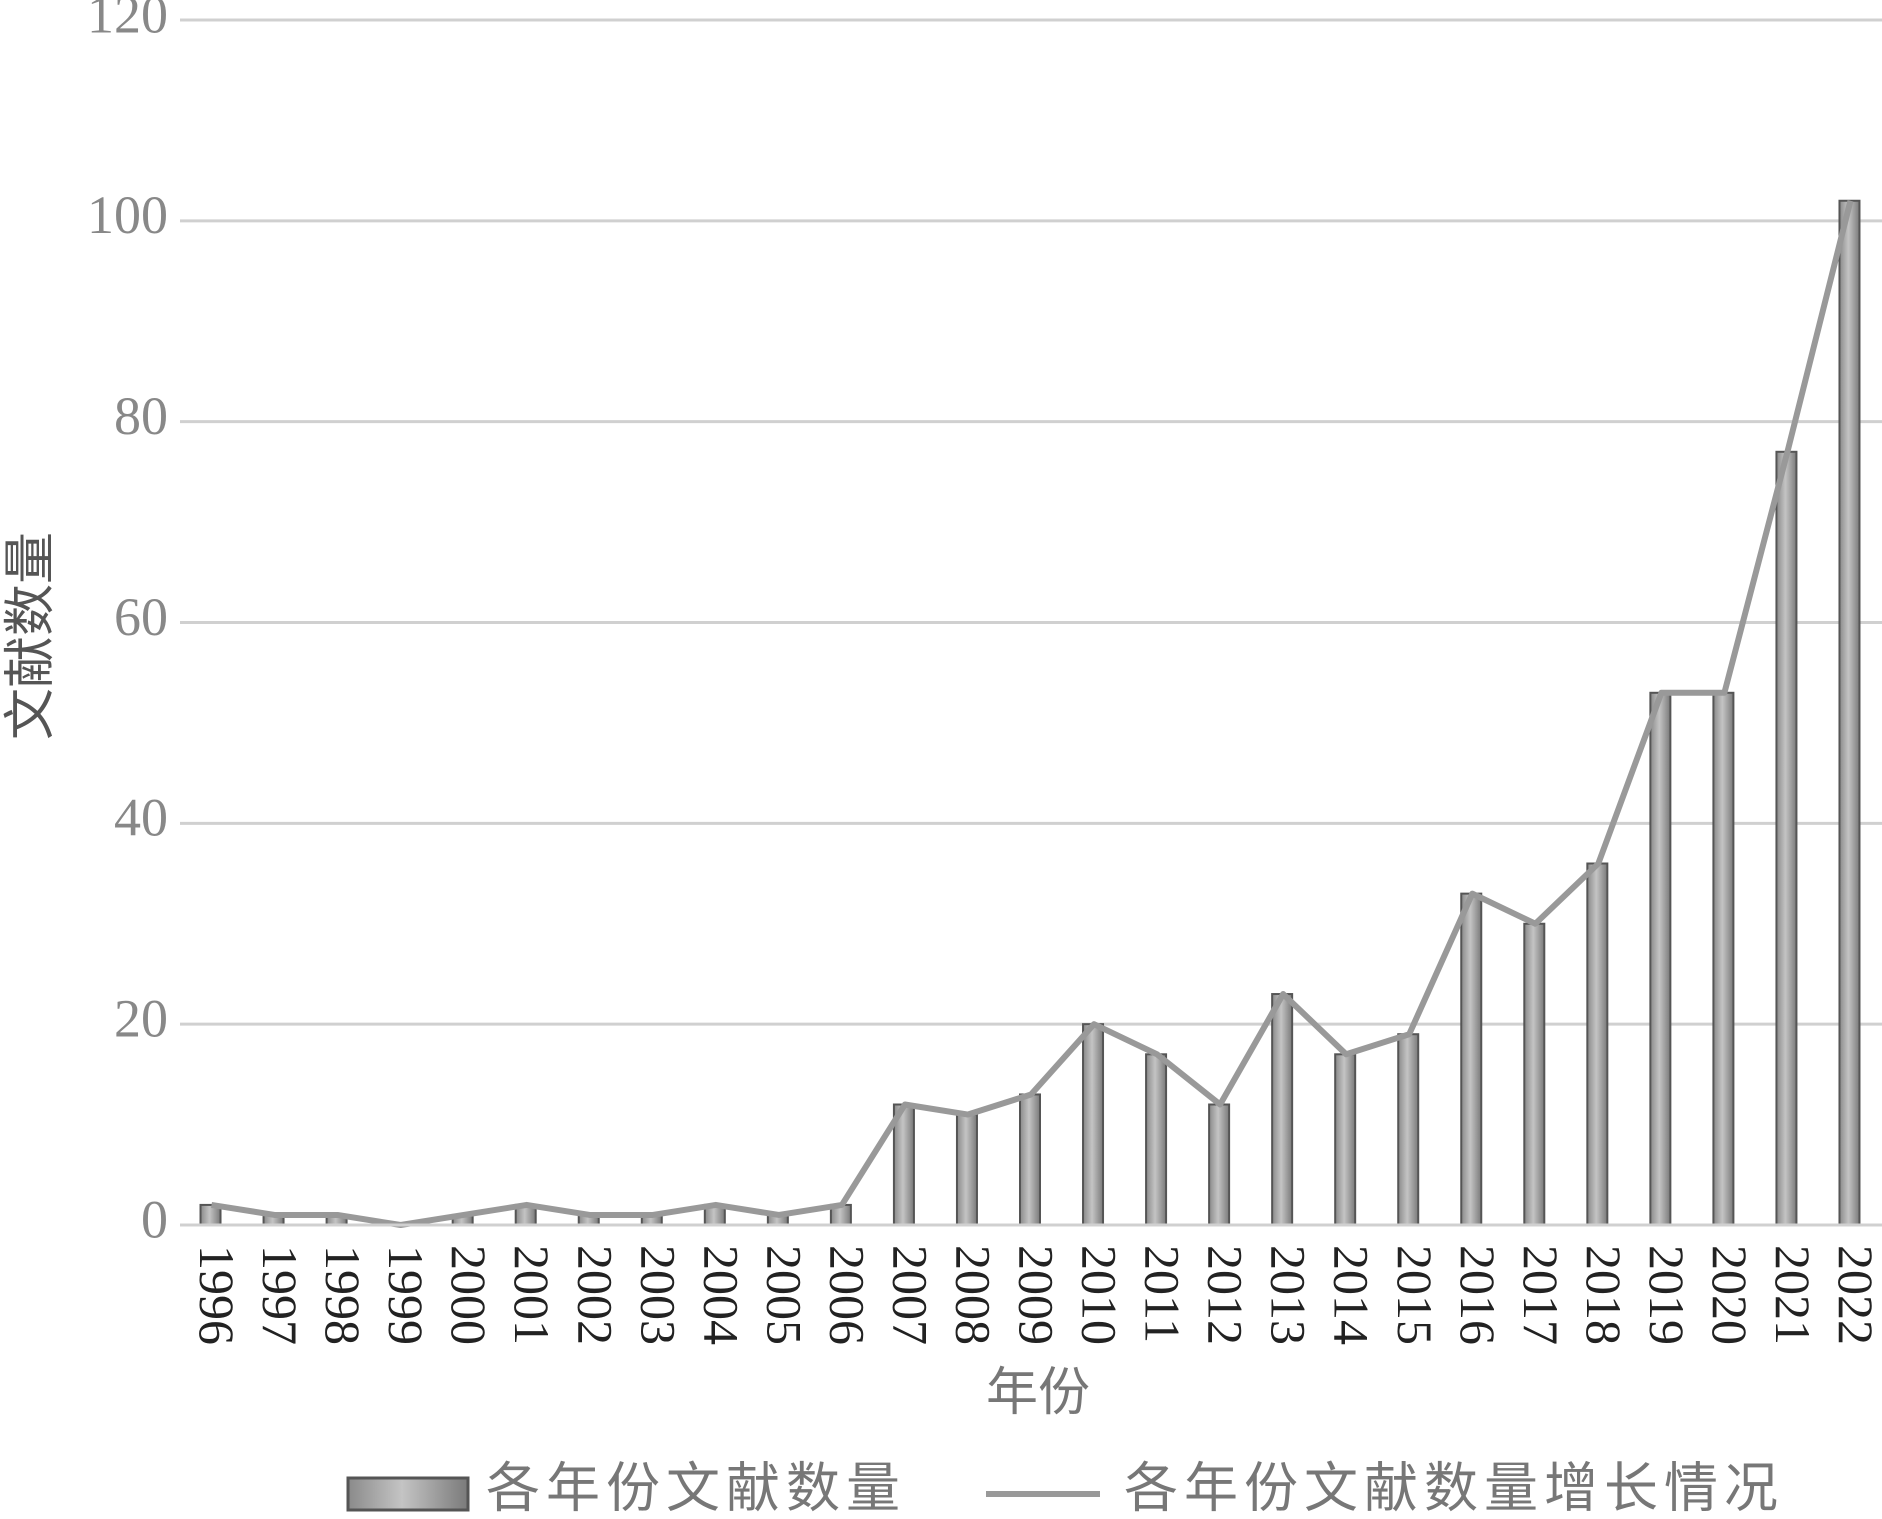 The height and width of the screenshot is (1519, 1882). I want to click on x-tick-label: 2007, so click(910, 1295).